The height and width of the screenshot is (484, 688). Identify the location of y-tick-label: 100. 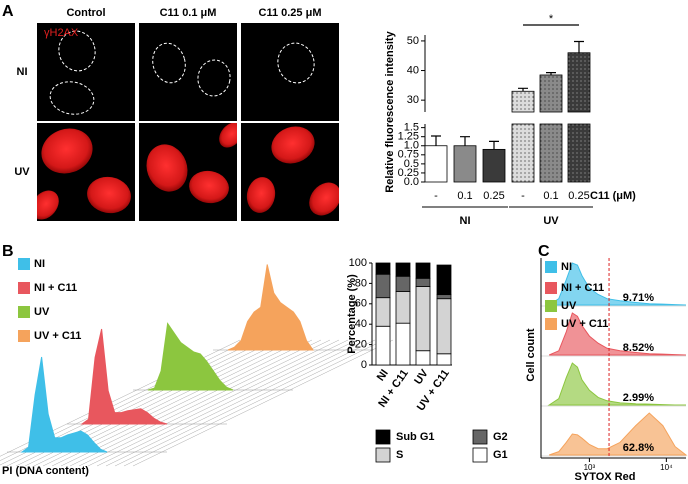
(358, 263).